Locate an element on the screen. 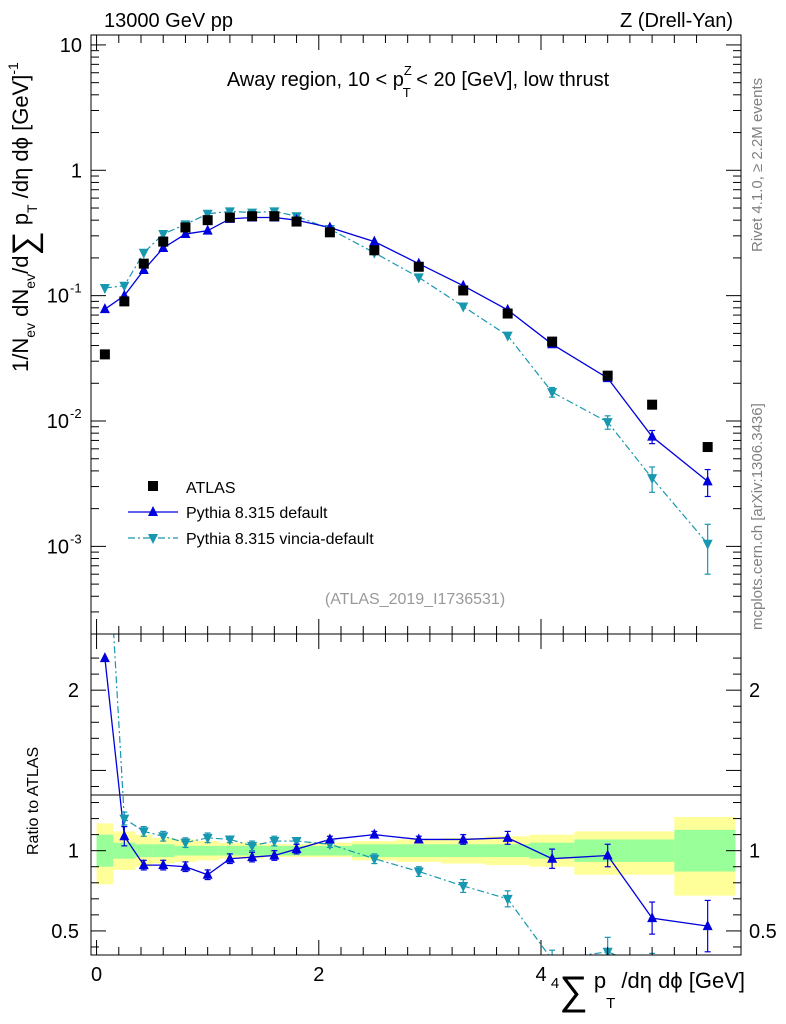 The image size is (786, 1024). main-y-tick-label-0: 10 is located at coordinates (71, 46).